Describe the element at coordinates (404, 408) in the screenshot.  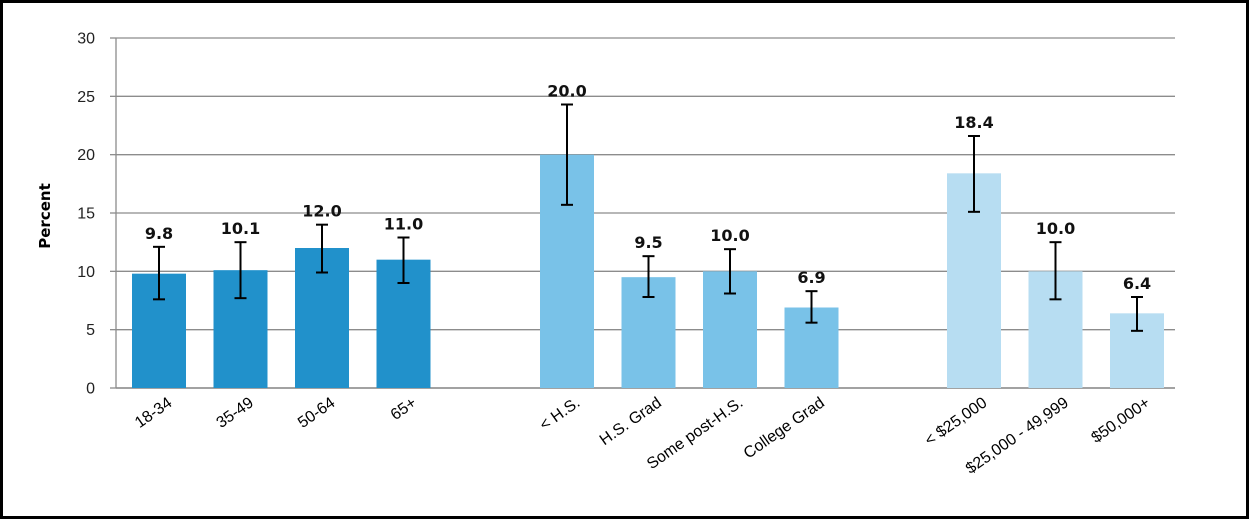
I see `x-tick-label: 65+` at that location.